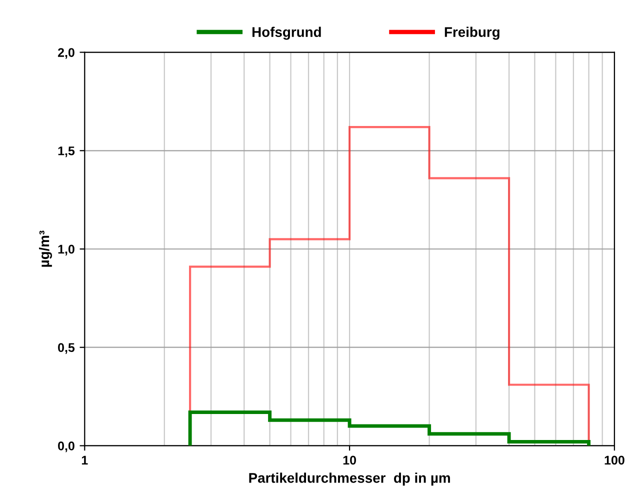  I want to click on x-axis-title: Partikeldurchmesser dp in µm, so click(349, 479).